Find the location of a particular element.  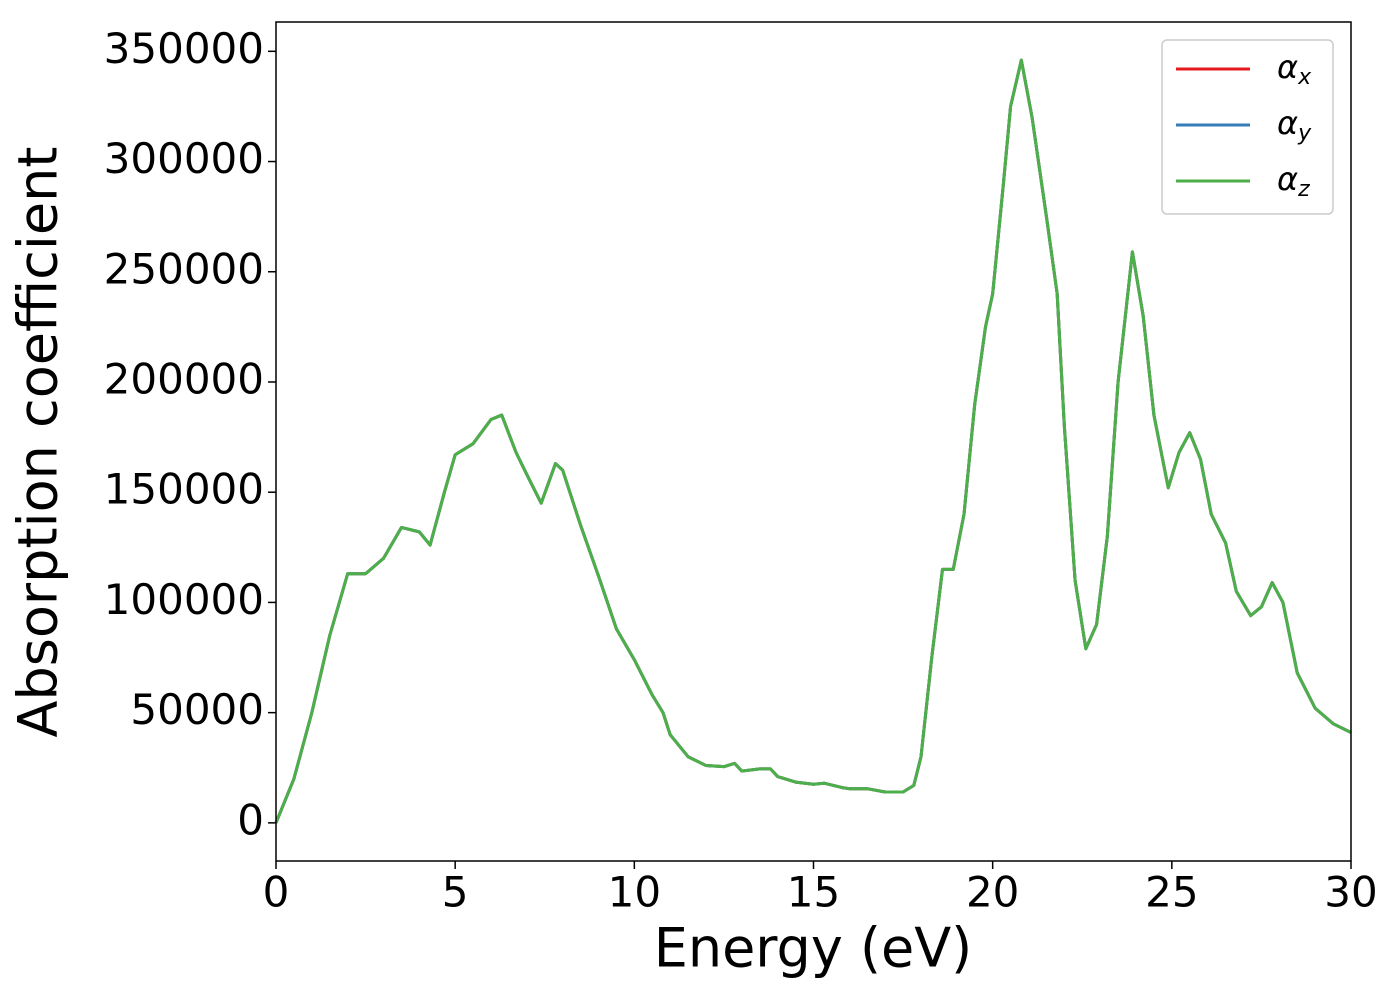

legend-label: αy is located at coordinates (1294, 125).